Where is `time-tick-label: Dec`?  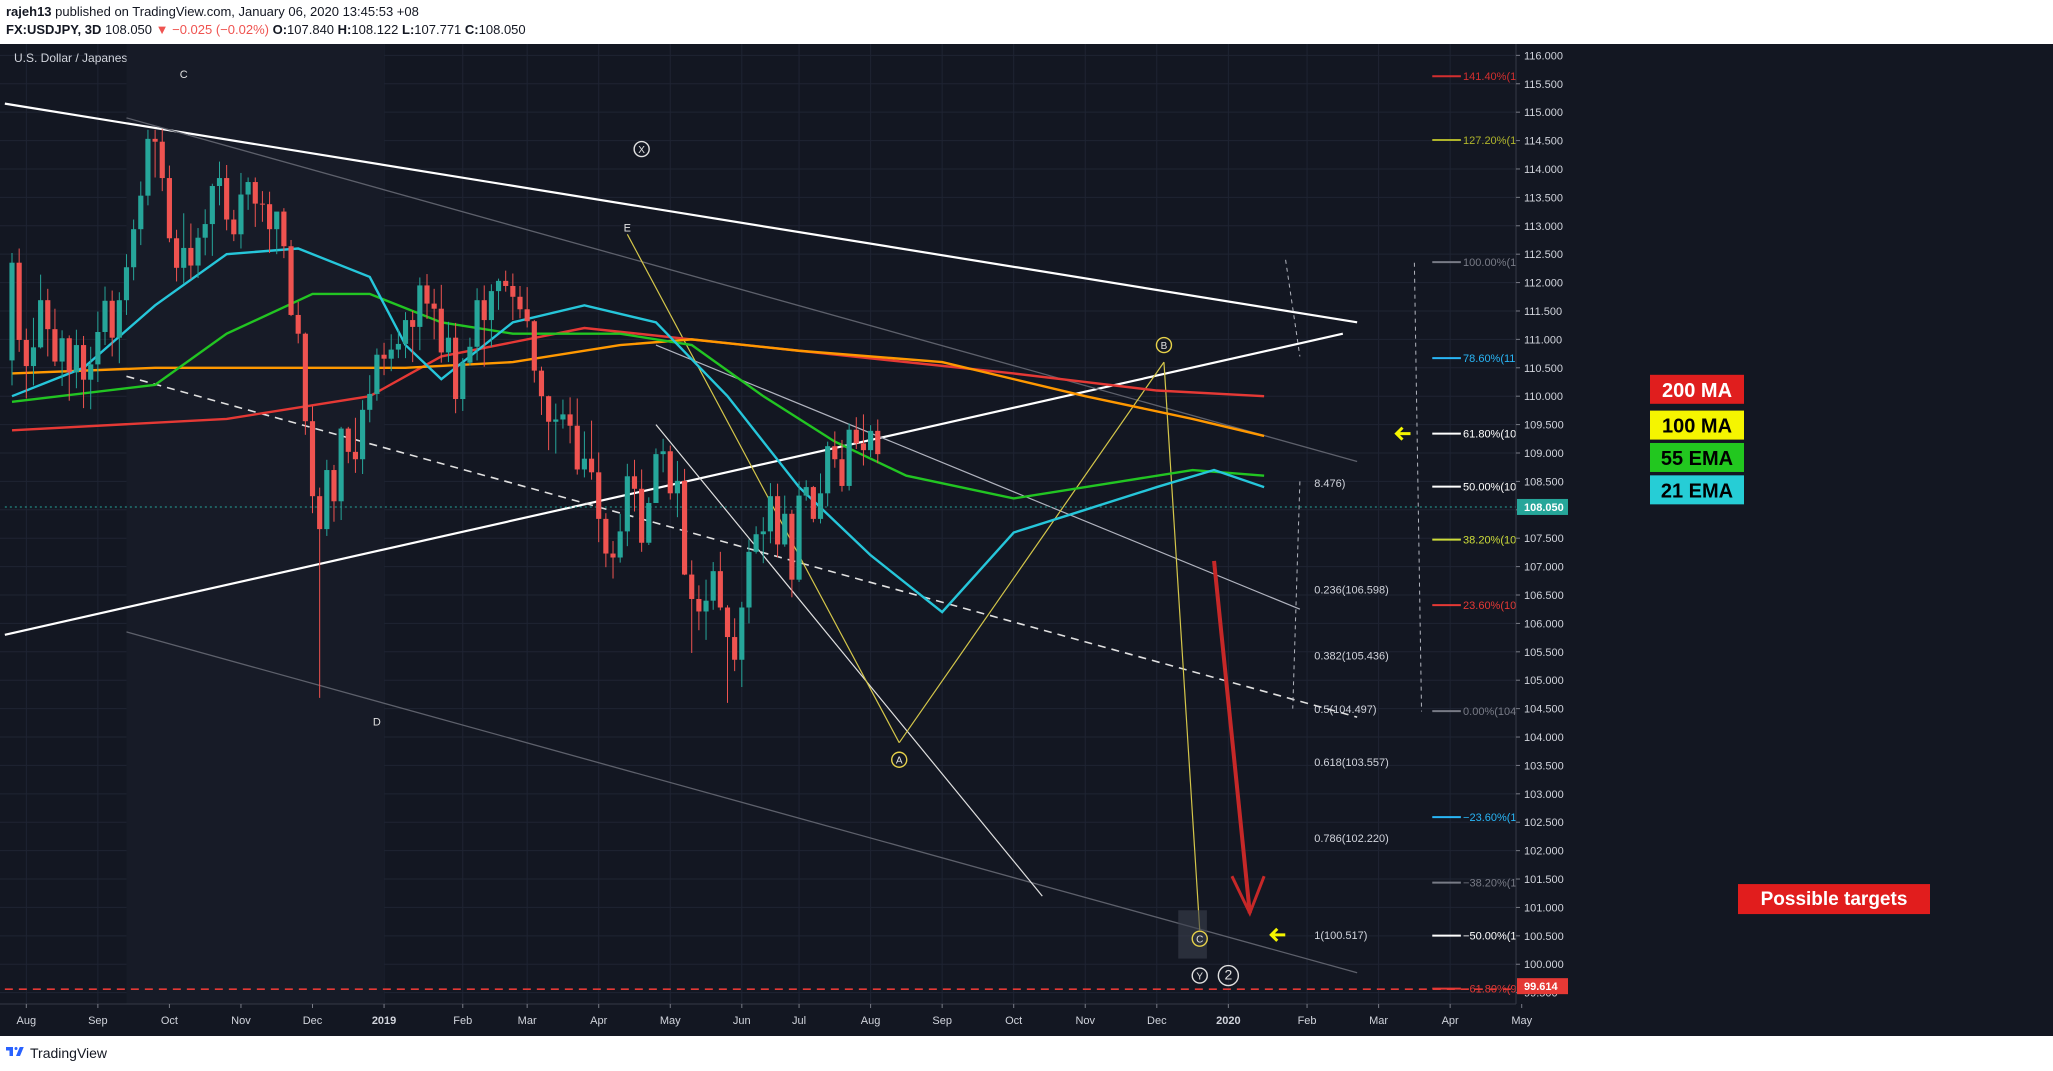 time-tick-label: Dec is located at coordinates (1157, 1021).